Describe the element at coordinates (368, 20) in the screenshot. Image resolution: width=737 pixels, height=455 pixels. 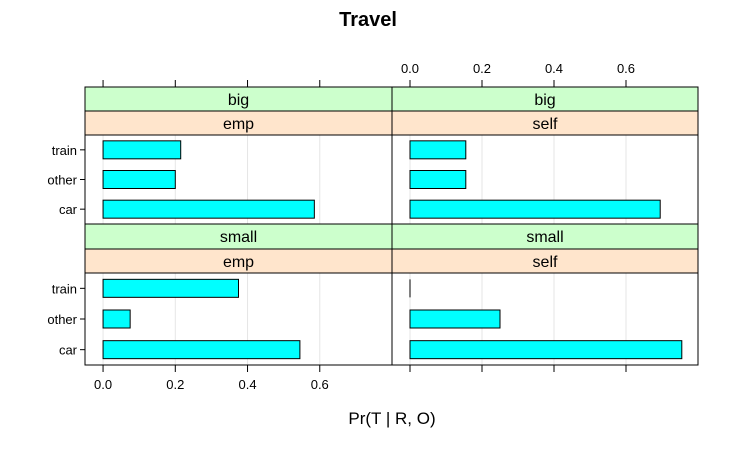
I see `chart-title: Travel` at that location.